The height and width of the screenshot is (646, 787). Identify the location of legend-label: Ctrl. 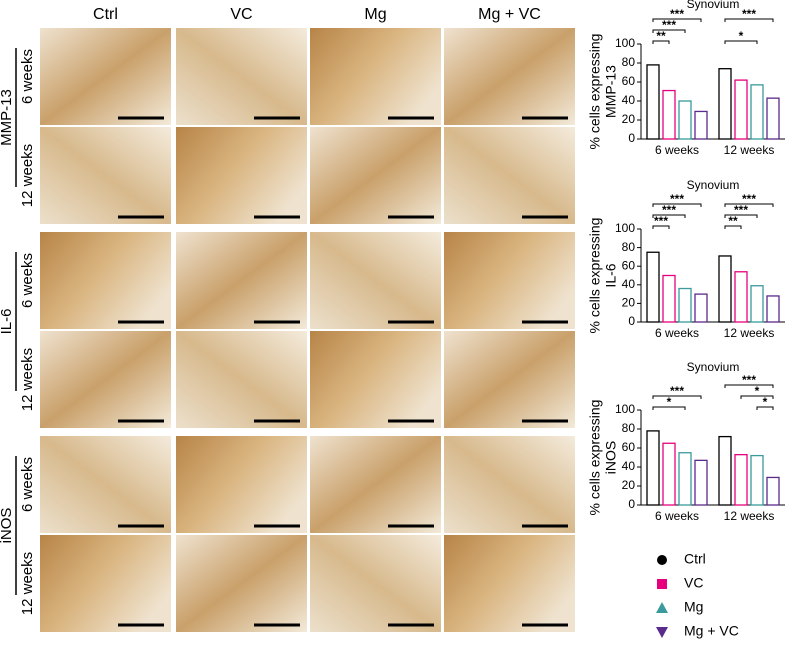
(695, 559).